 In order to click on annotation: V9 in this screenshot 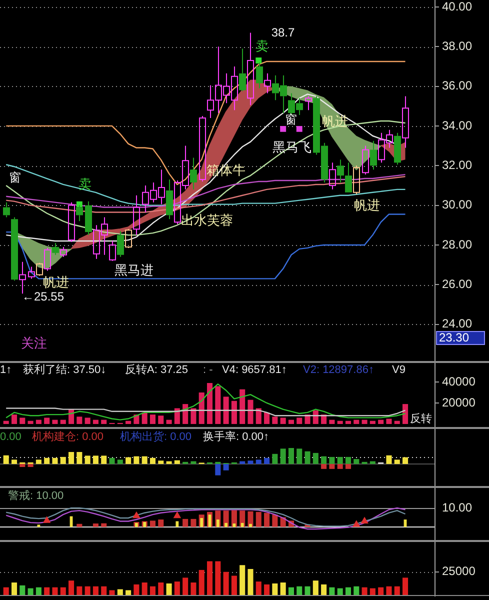, I will do `click(399, 370)`.